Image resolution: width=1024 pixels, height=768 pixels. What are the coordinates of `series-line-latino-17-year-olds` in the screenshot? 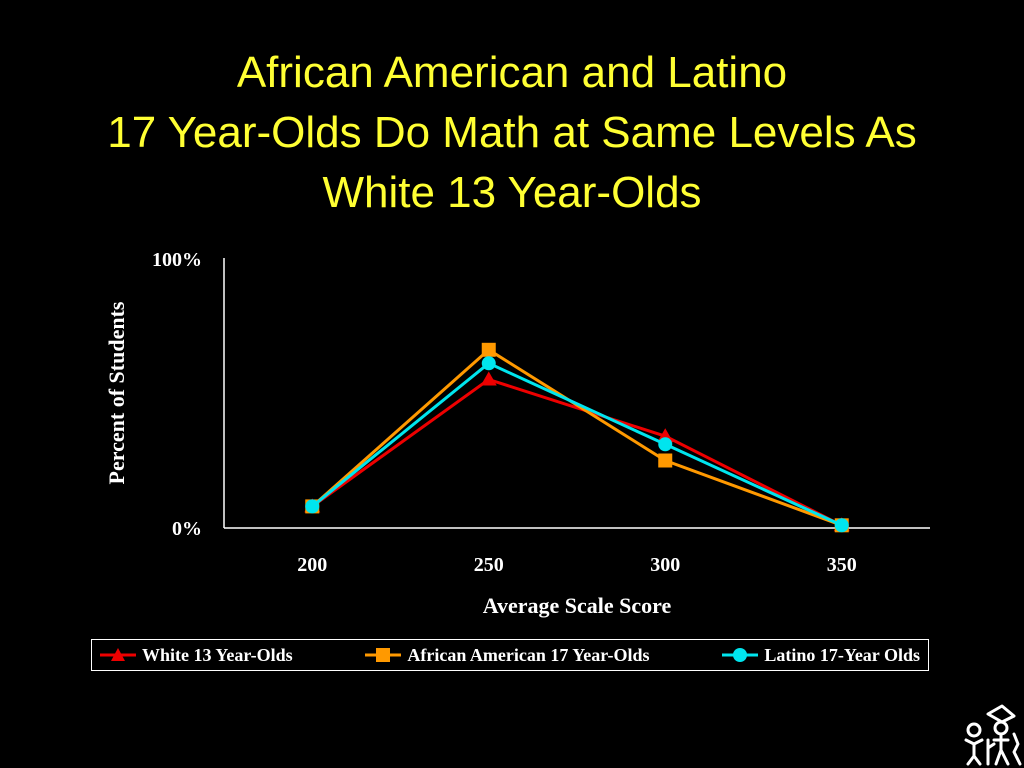 It's located at (577, 444).